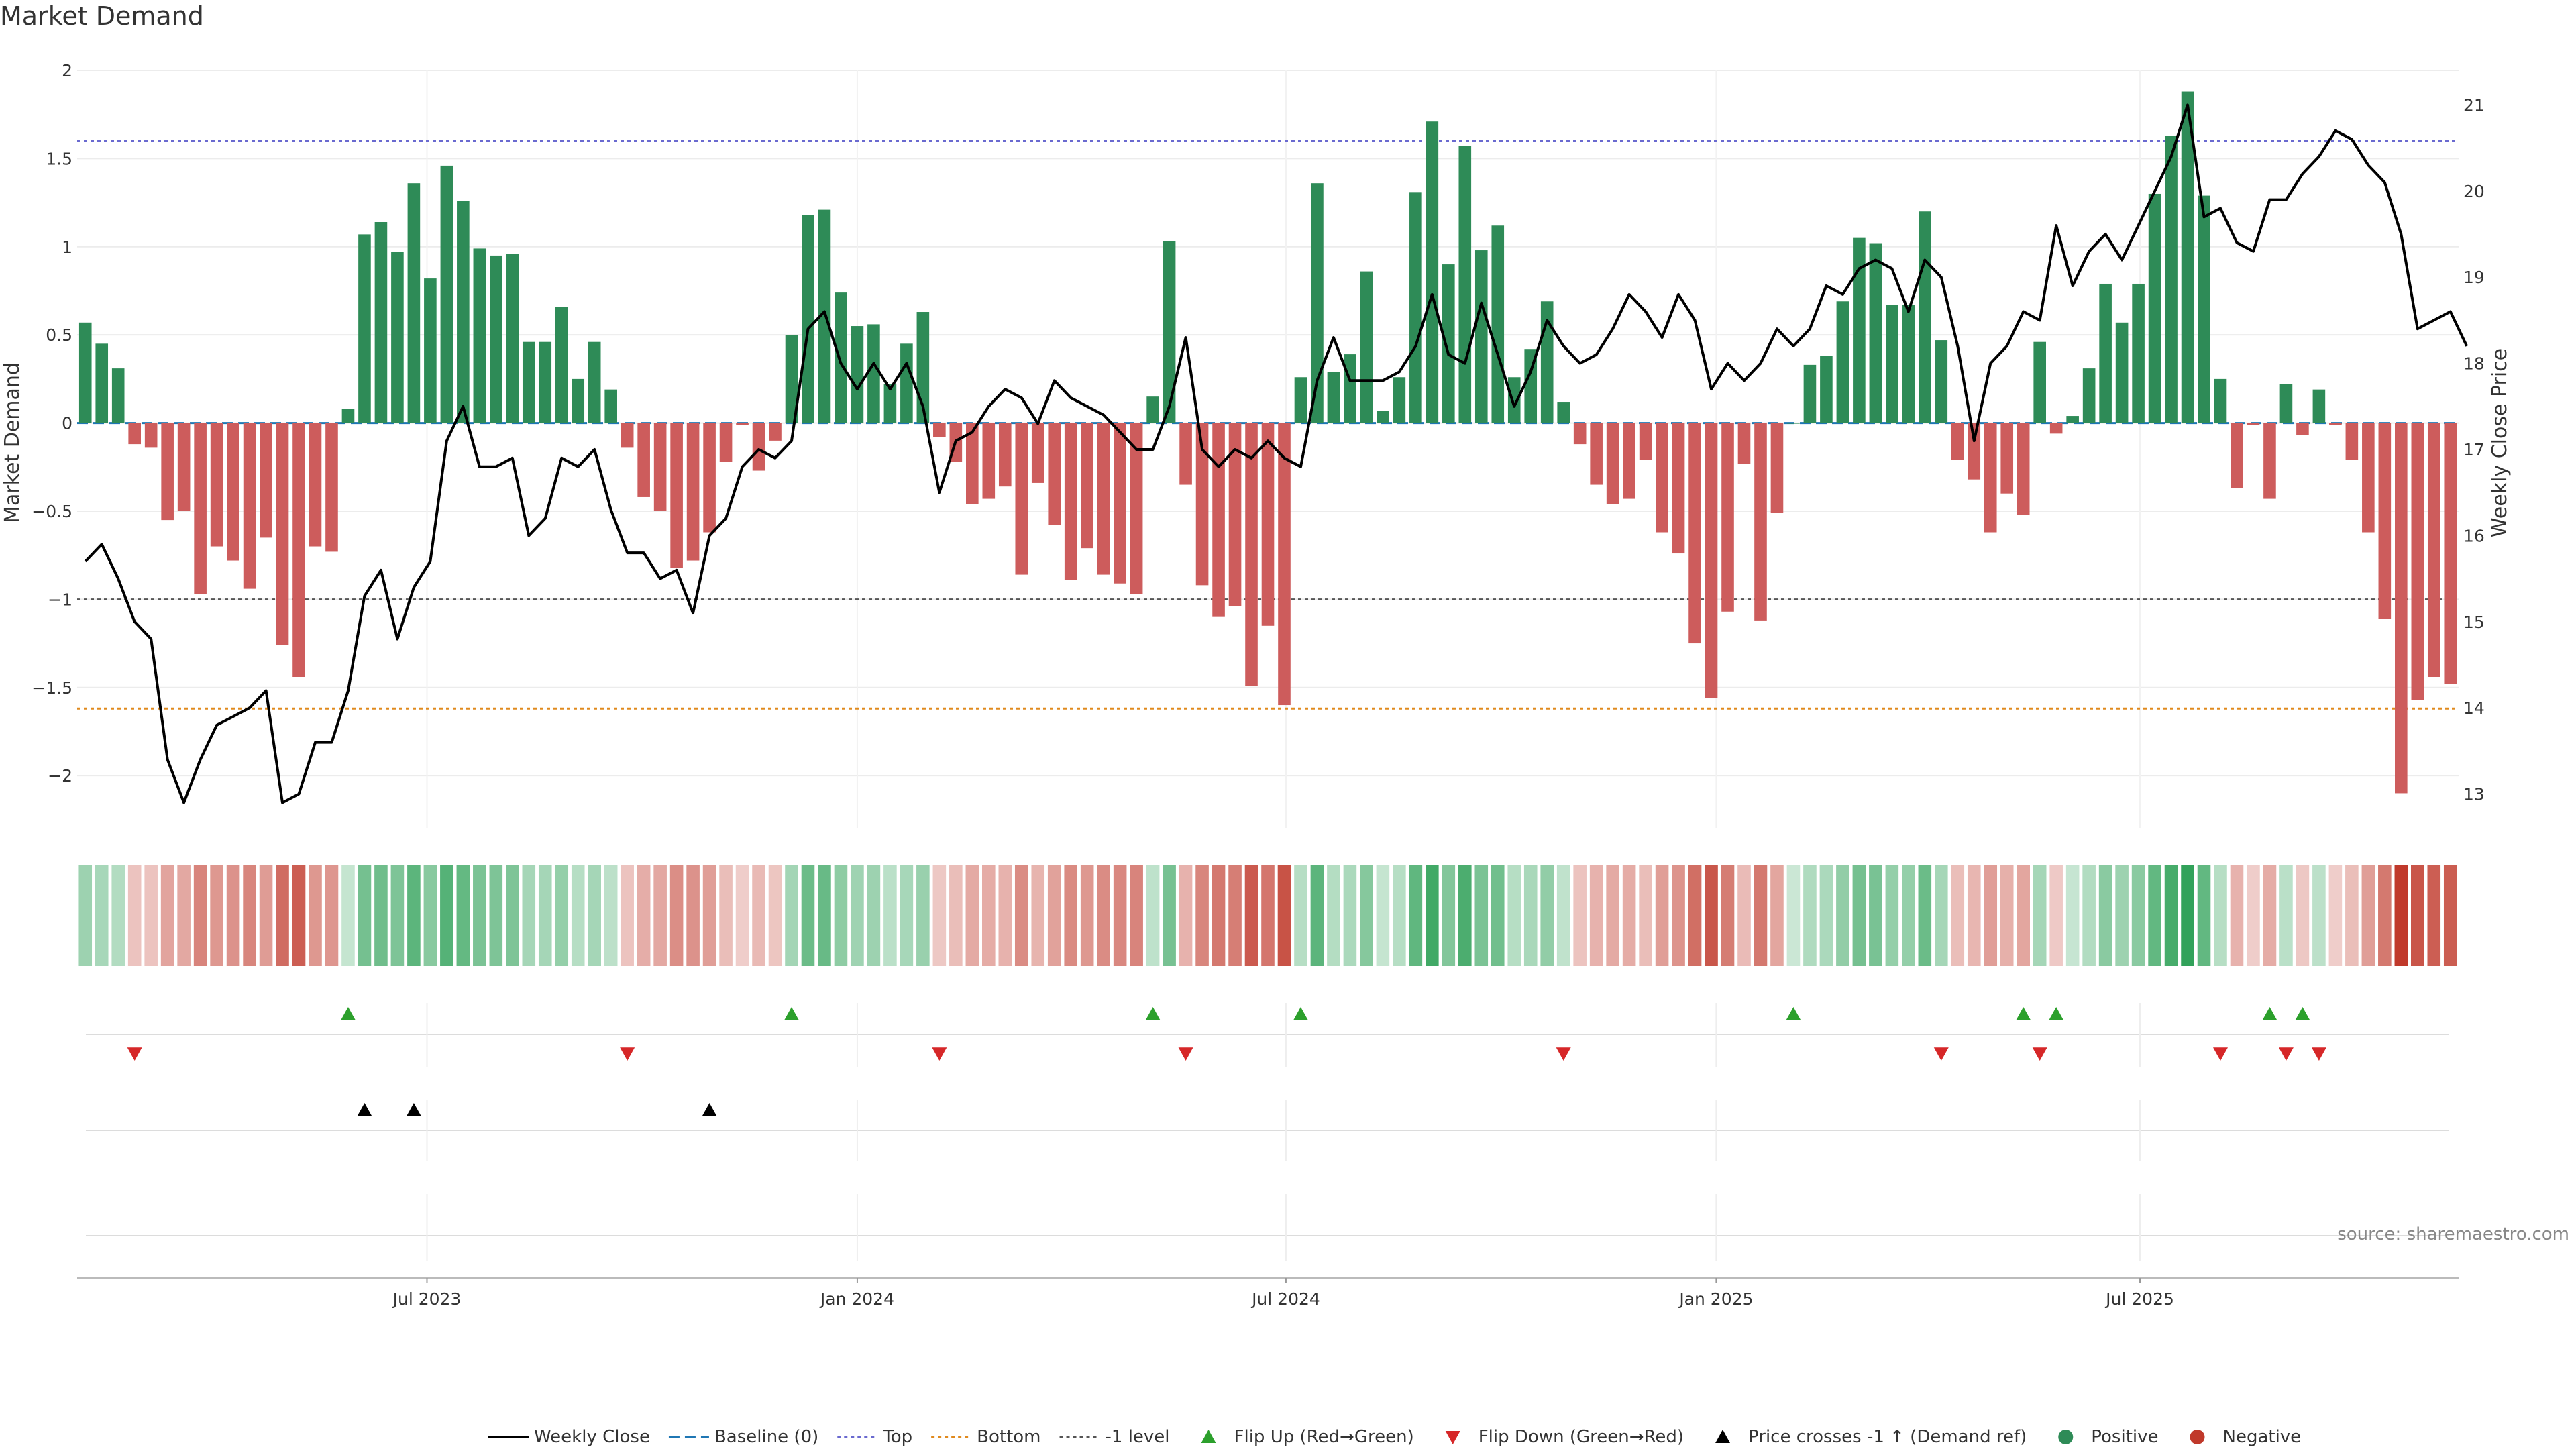  I want to click on right-tick-label: 13, so click(2474, 794).